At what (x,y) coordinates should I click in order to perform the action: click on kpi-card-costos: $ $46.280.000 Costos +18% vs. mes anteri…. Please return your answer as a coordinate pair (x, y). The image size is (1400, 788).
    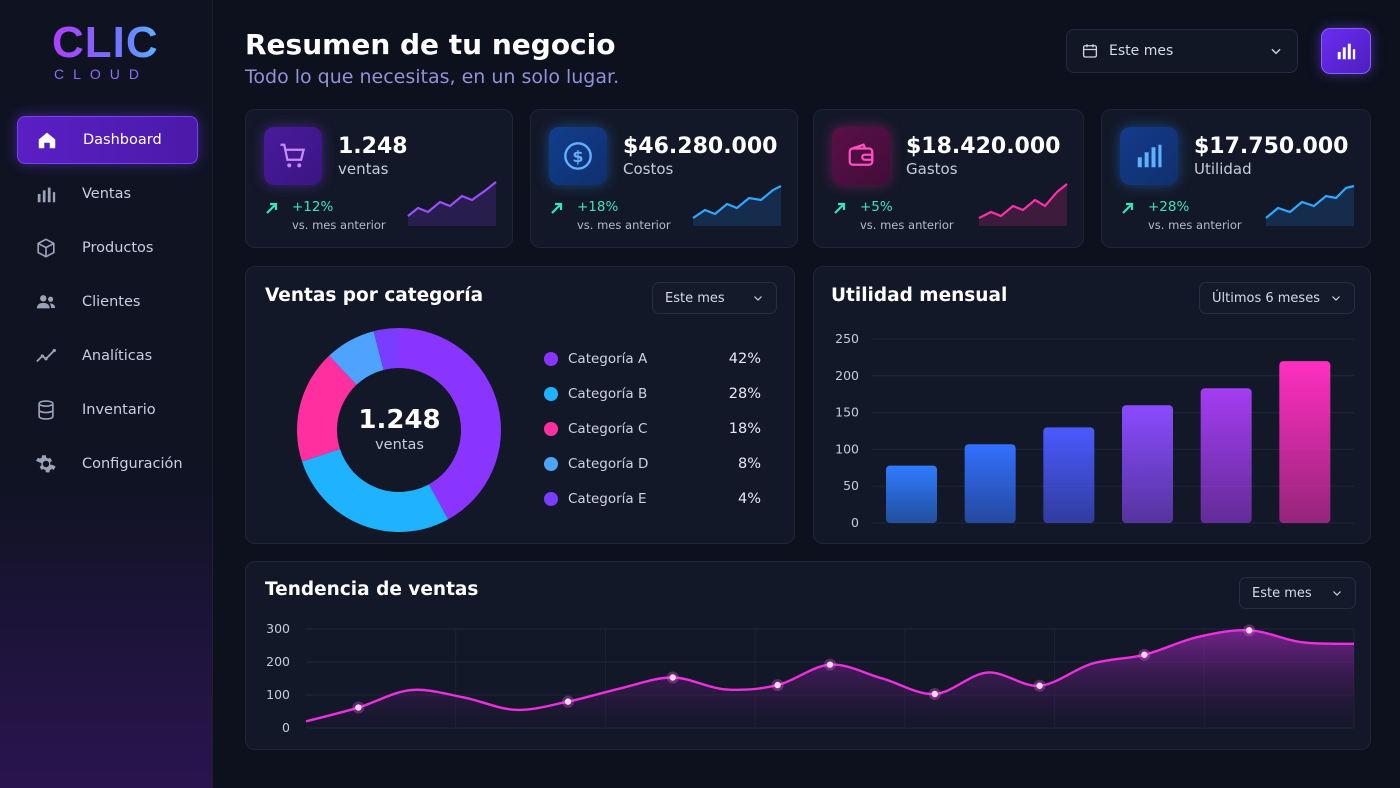
    Looking at the image, I should click on (664, 178).